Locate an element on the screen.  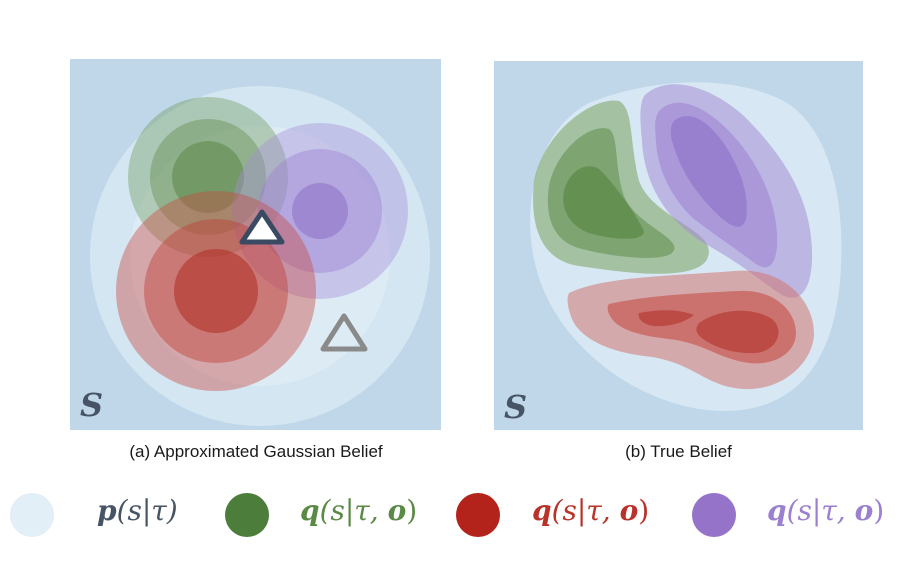
state-marker-triangle-dark is located at coordinates (262, 227).